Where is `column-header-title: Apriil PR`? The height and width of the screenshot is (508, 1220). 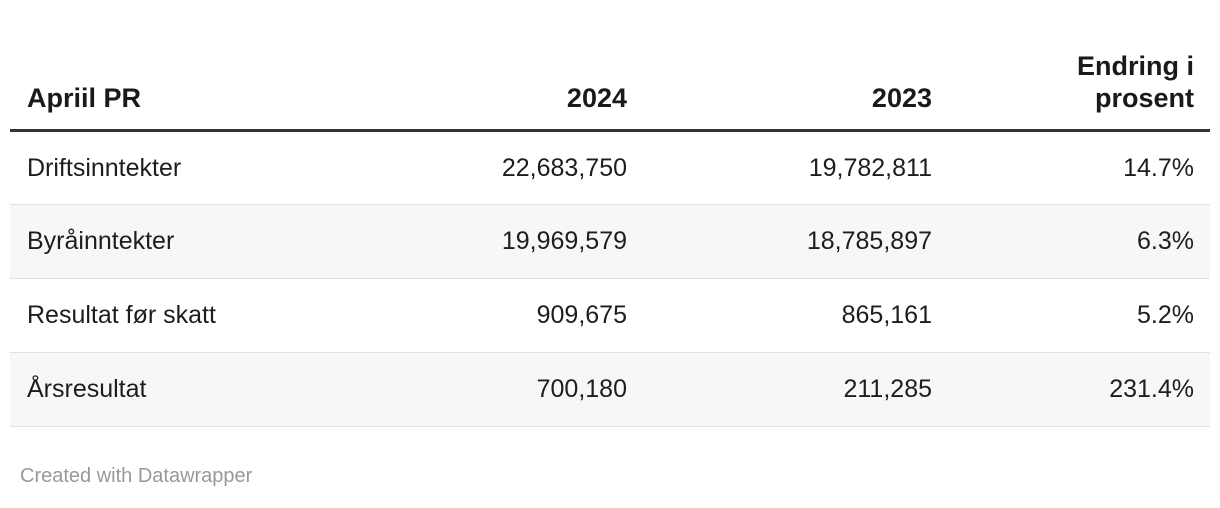
column-header-title: Apriil PR is located at coordinates (180, 66).